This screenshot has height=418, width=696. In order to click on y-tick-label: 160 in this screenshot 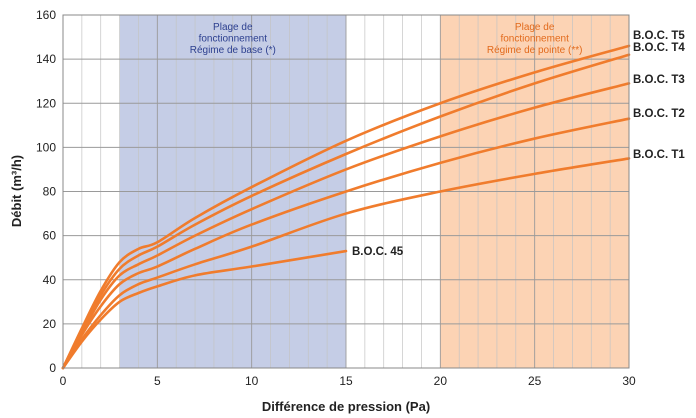, I will do `click(46, 15)`.